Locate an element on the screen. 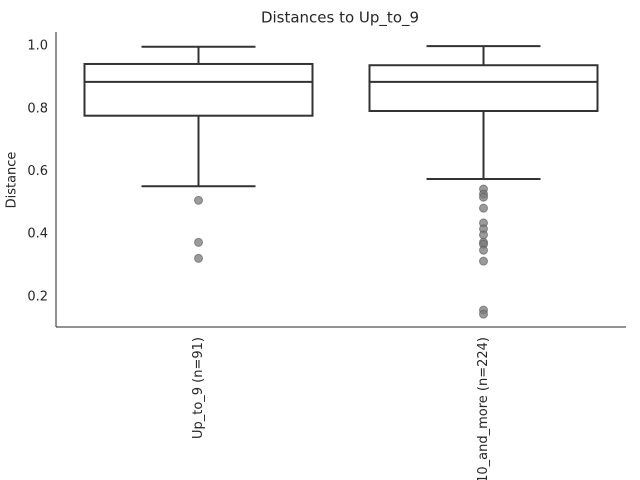  y-tick-label: 0.2 is located at coordinates (37, 296).